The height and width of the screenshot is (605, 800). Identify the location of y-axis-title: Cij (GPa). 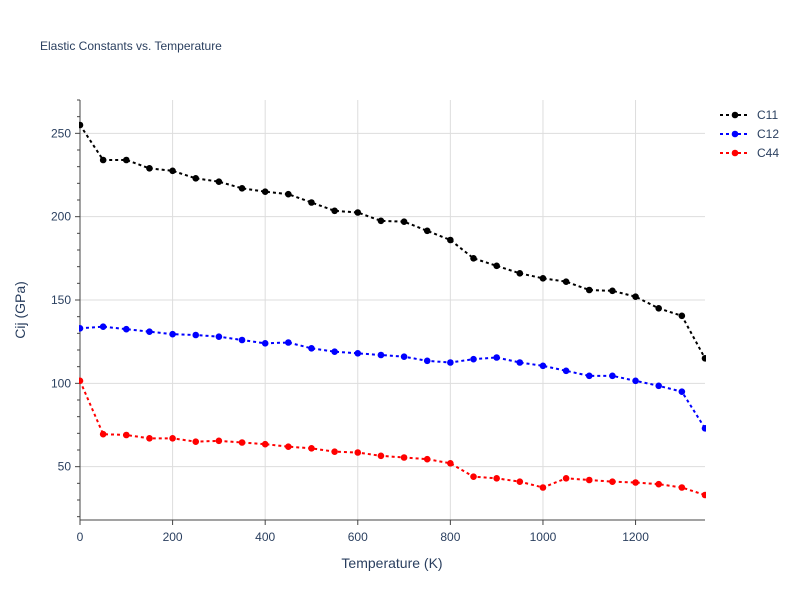
(20, 310).